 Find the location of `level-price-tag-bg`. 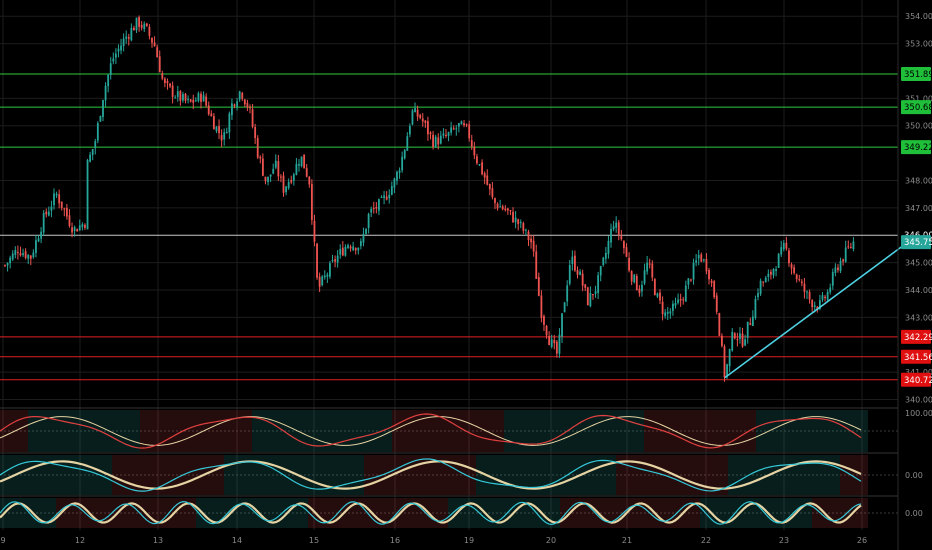

level-price-tag-bg is located at coordinates (916, 147).